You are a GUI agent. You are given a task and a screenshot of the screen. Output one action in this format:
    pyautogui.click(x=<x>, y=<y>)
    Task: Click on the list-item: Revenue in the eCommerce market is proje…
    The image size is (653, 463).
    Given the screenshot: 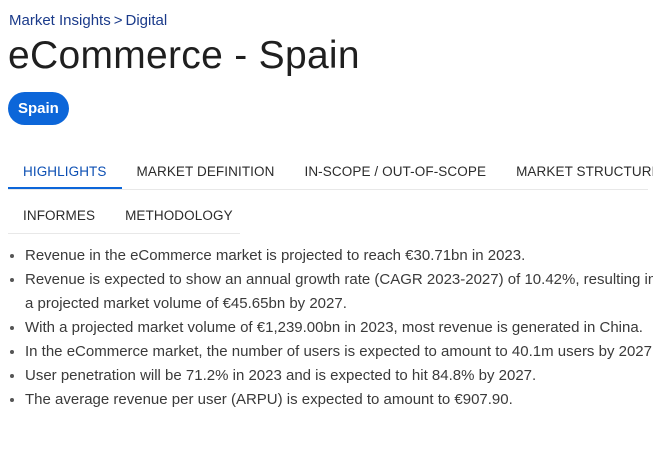 What is the action you would take?
    pyautogui.click(x=339, y=256)
    